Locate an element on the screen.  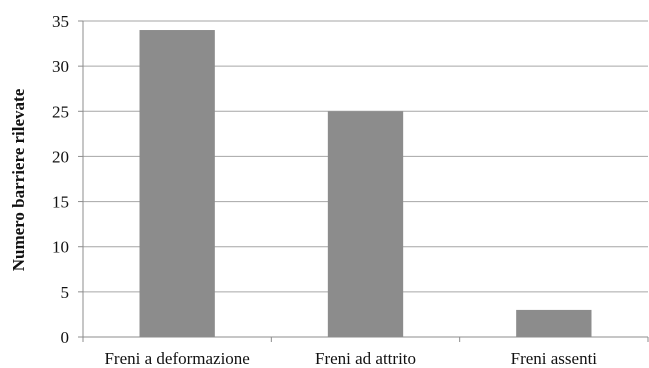
y-tick-label: 5 is located at coordinates (65, 292).